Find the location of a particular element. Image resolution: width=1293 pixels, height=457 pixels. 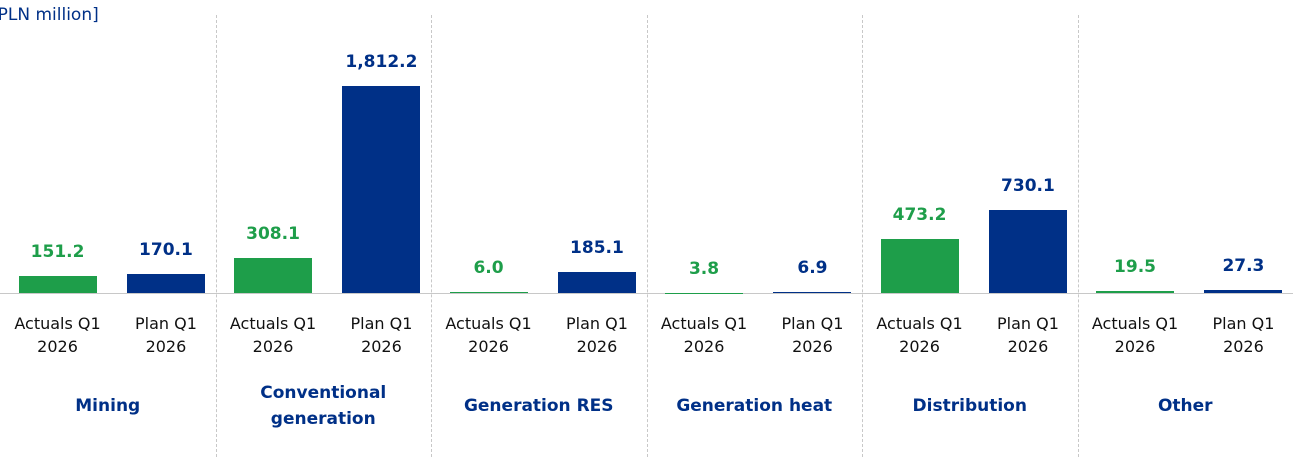

value-label: 19.5 is located at coordinates (1135, 266).